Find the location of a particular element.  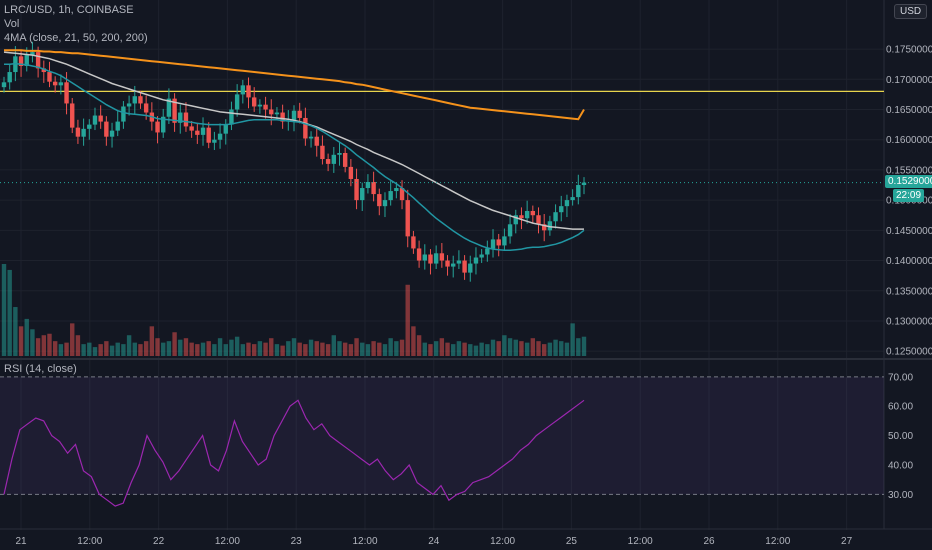

time-tick-label: 21 is located at coordinates (21, 541).